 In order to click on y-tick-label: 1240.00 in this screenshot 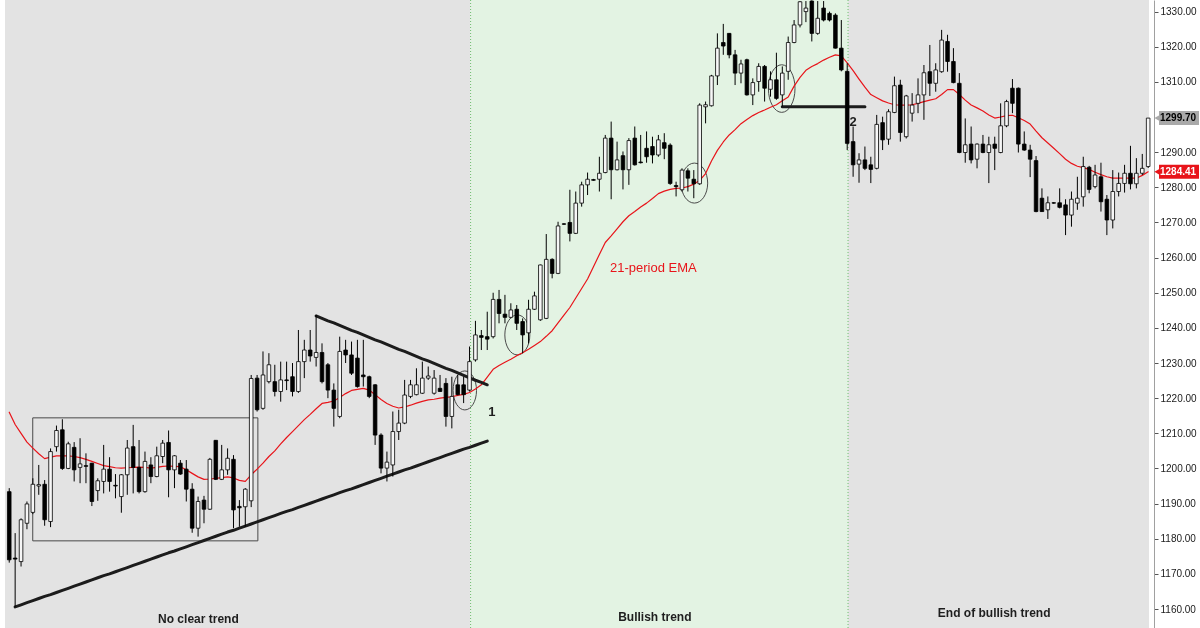, I will do `click(1179, 328)`.